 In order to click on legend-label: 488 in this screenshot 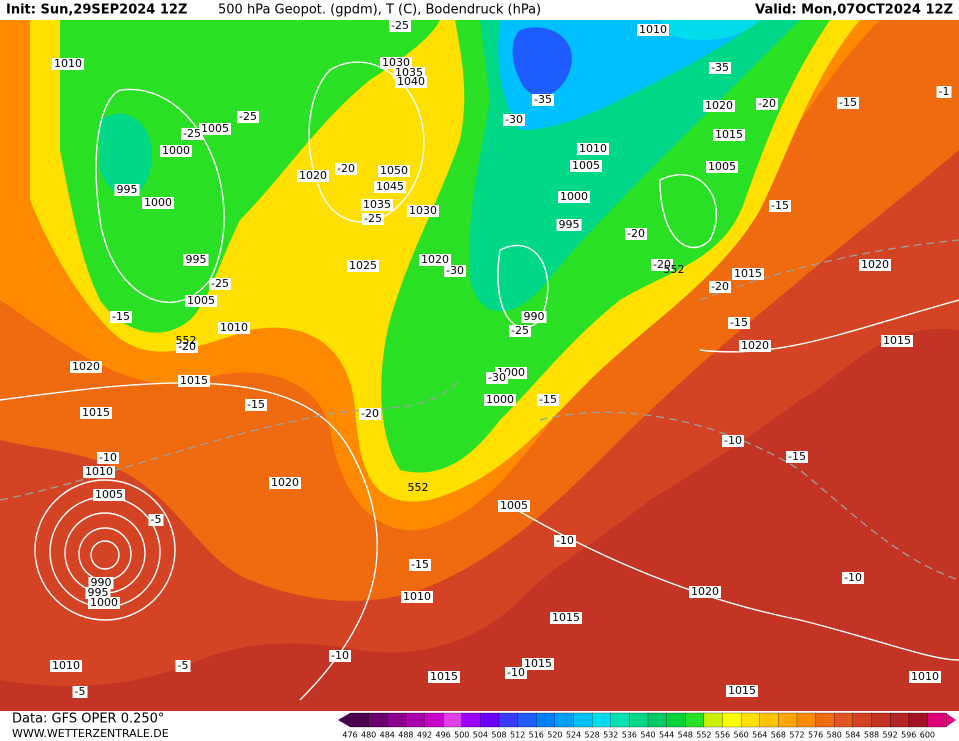, I will do `click(405, 735)`.